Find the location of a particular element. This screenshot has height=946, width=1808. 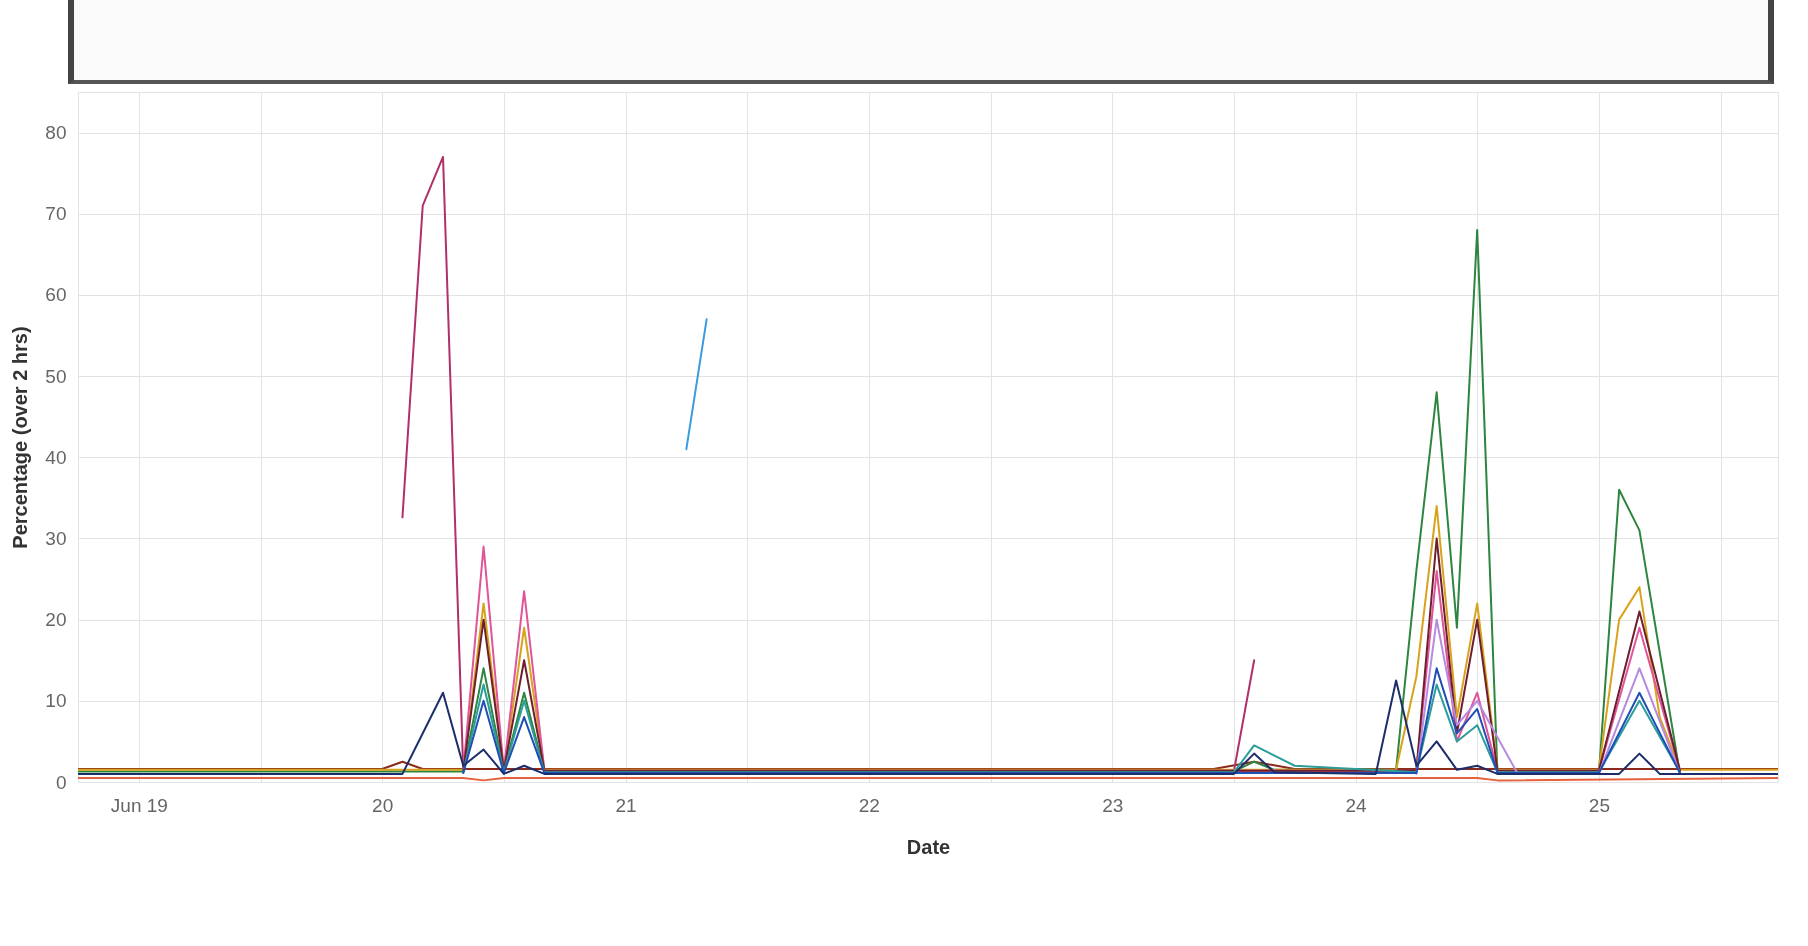

x-tick-label: 21 is located at coordinates (626, 805).